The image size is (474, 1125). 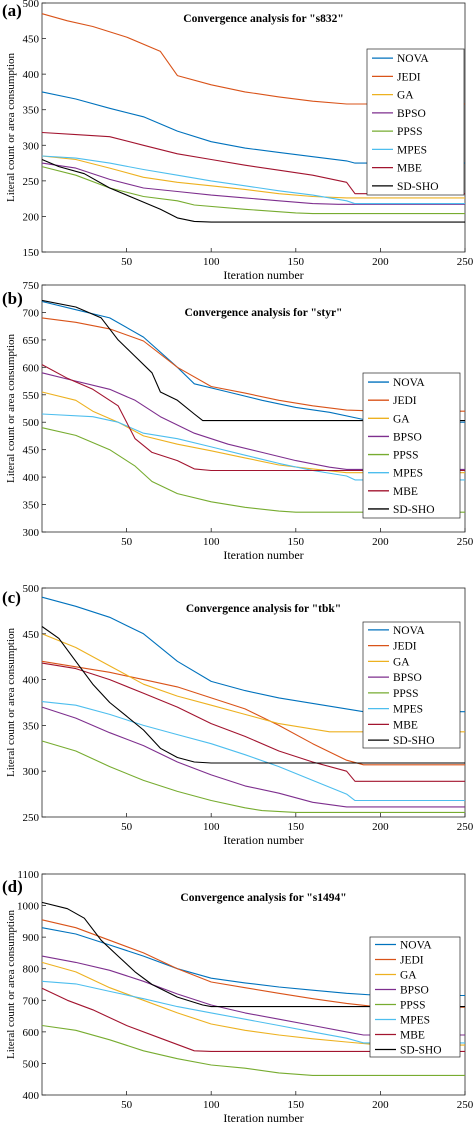 What do you see at coordinates (263, 19) in the screenshot?
I see `chart-title: Convergence analysis for "s832"` at bounding box center [263, 19].